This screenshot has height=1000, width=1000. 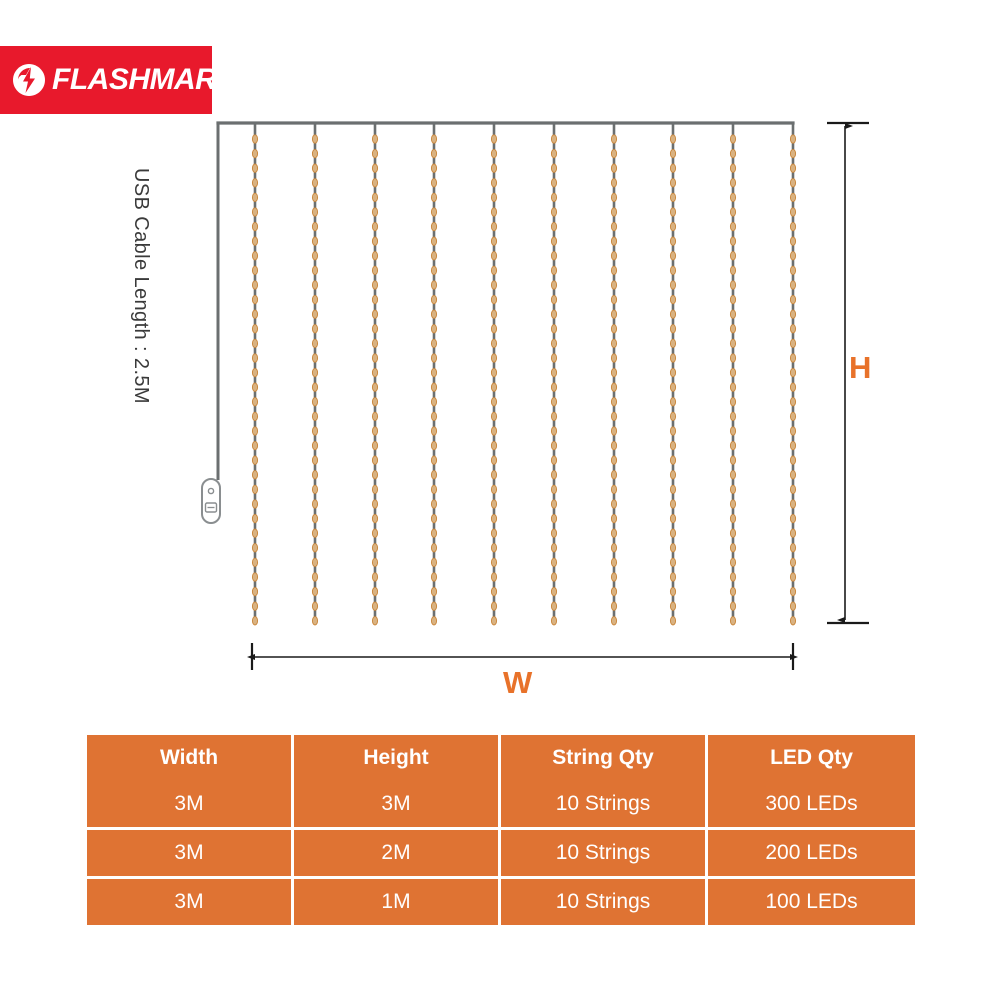 I want to click on cell-height: 1M, so click(x=397, y=902).